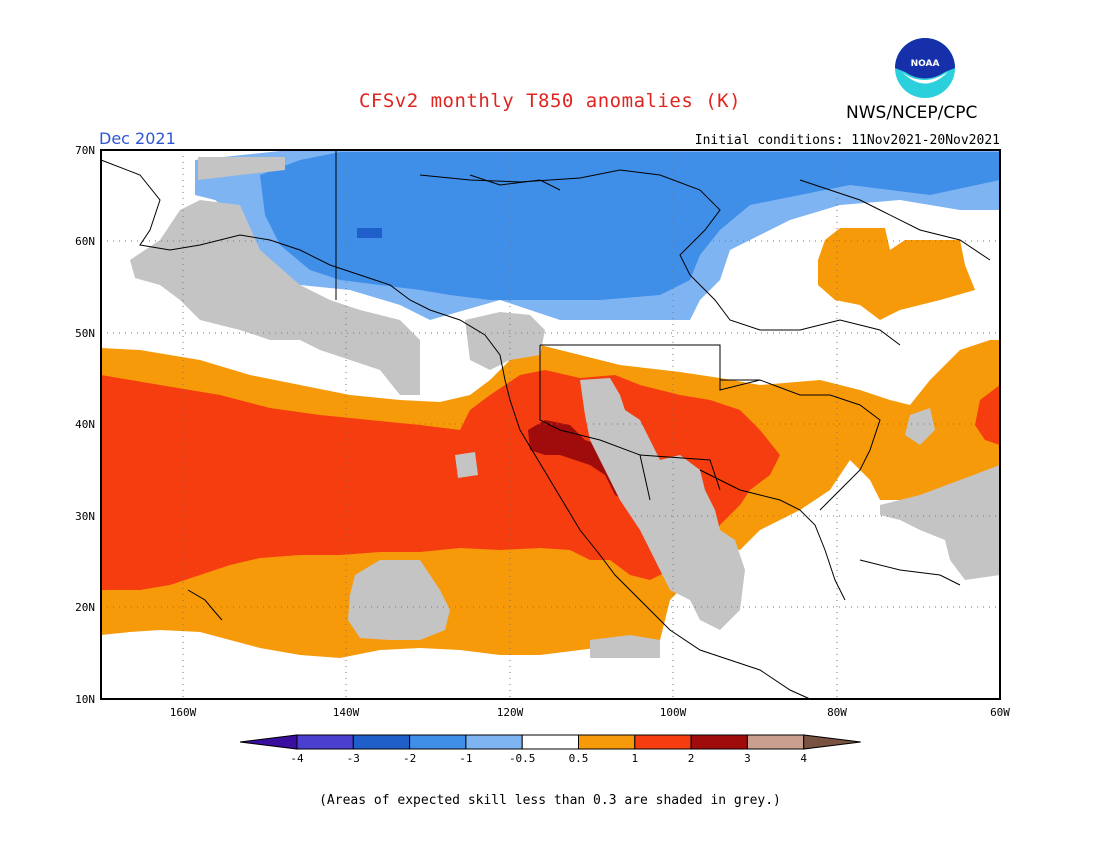  What do you see at coordinates (85, 699) in the screenshot?
I see `lat-label: 10N` at bounding box center [85, 699].